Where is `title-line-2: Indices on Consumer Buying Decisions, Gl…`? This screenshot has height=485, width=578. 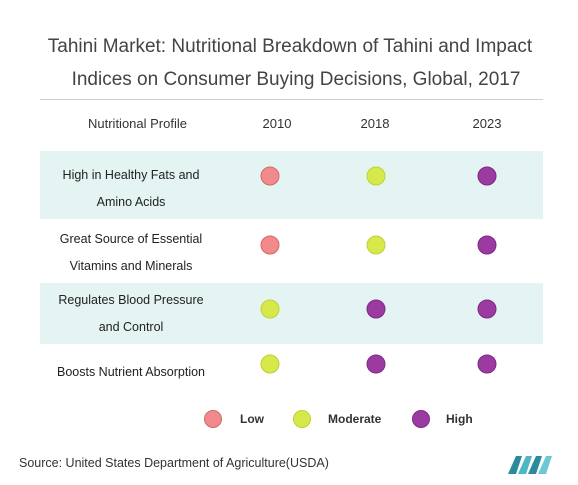 title-line-2: Indices on Consumer Buying Decisions, Gl… is located at coordinates (296, 79).